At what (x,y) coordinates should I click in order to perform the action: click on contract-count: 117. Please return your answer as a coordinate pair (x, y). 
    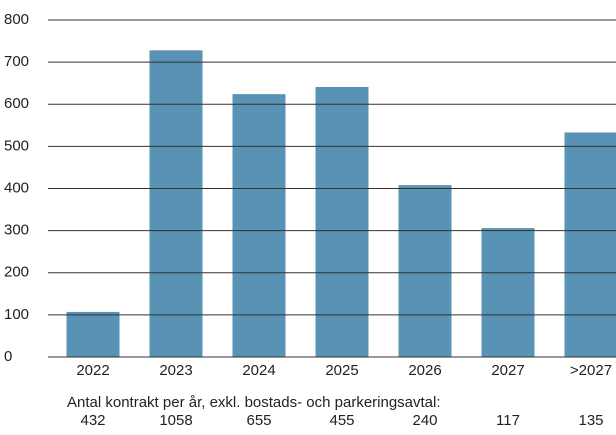
    Looking at the image, I should click on (508, 420).